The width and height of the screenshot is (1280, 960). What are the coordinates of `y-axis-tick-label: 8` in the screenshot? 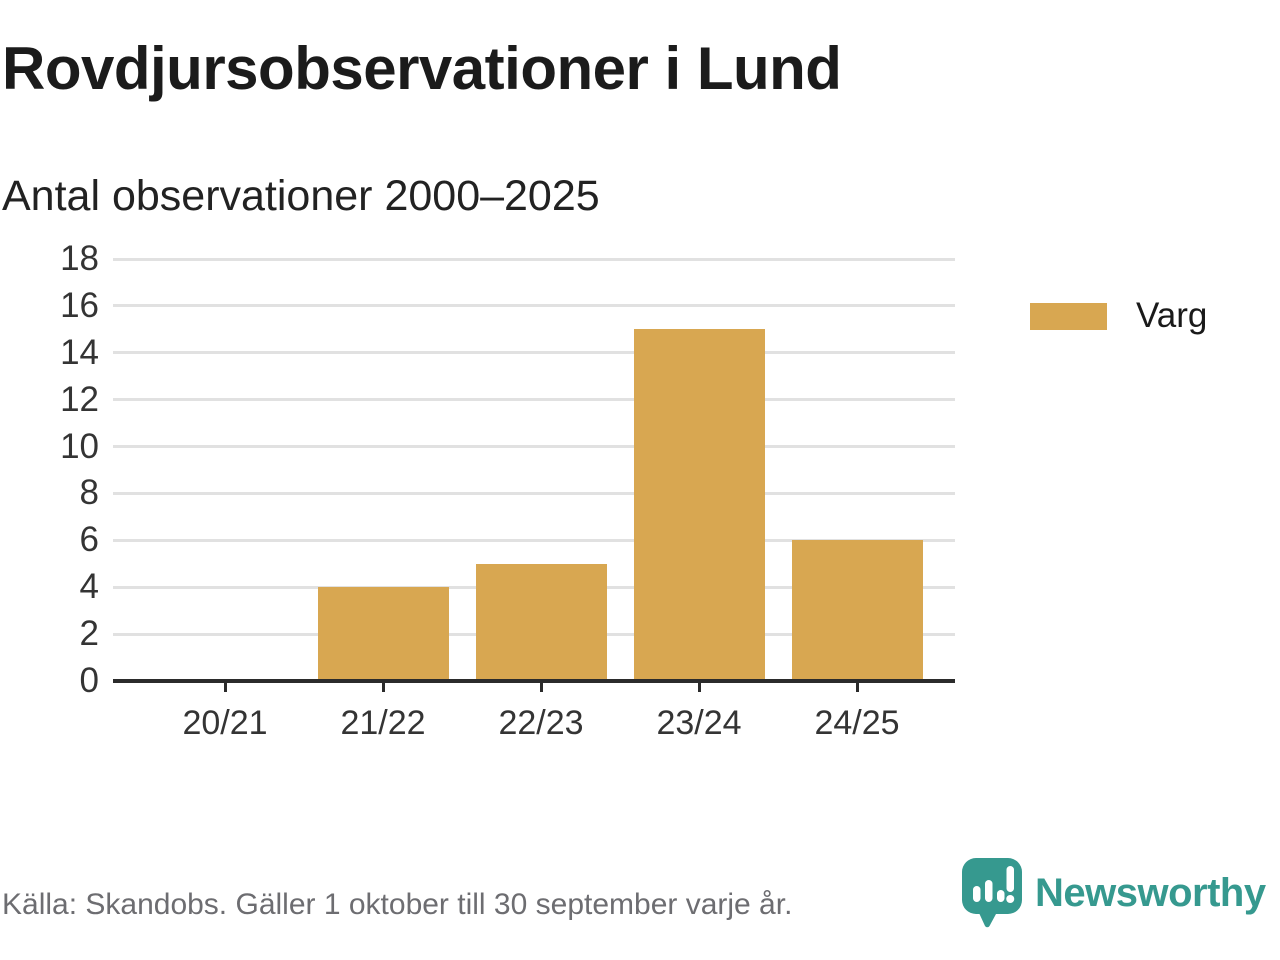 It's located at (89, 493).